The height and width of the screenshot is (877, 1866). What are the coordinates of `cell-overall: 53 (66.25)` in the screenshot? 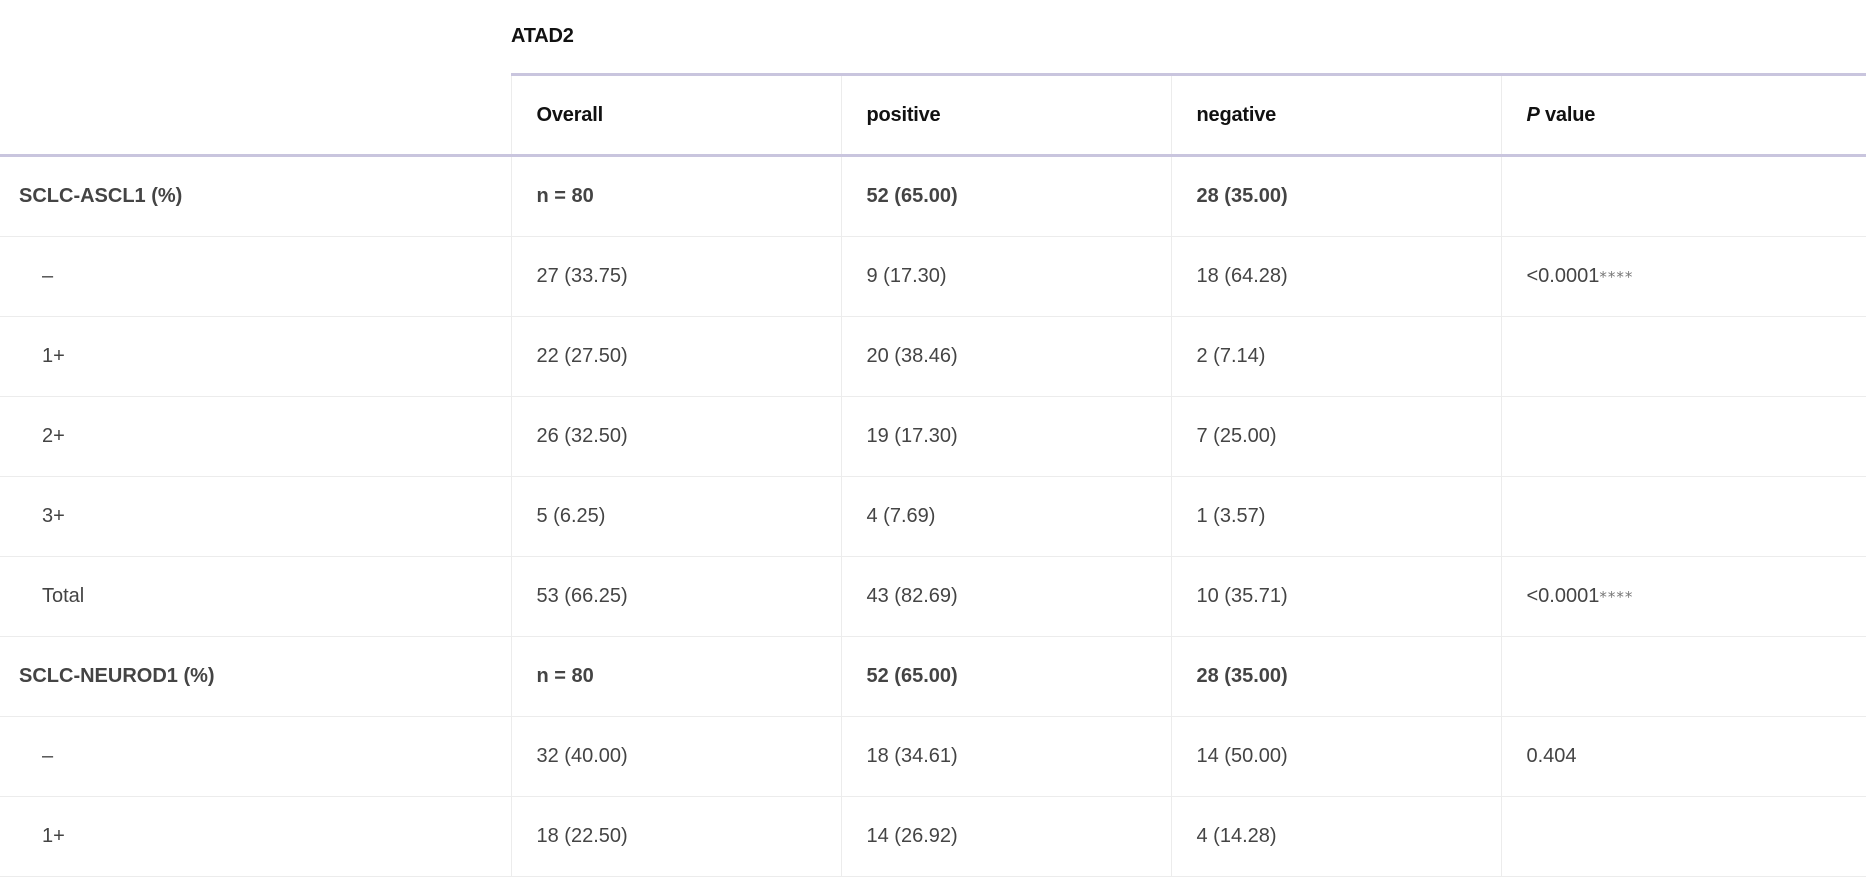 It's located at (675, 596).